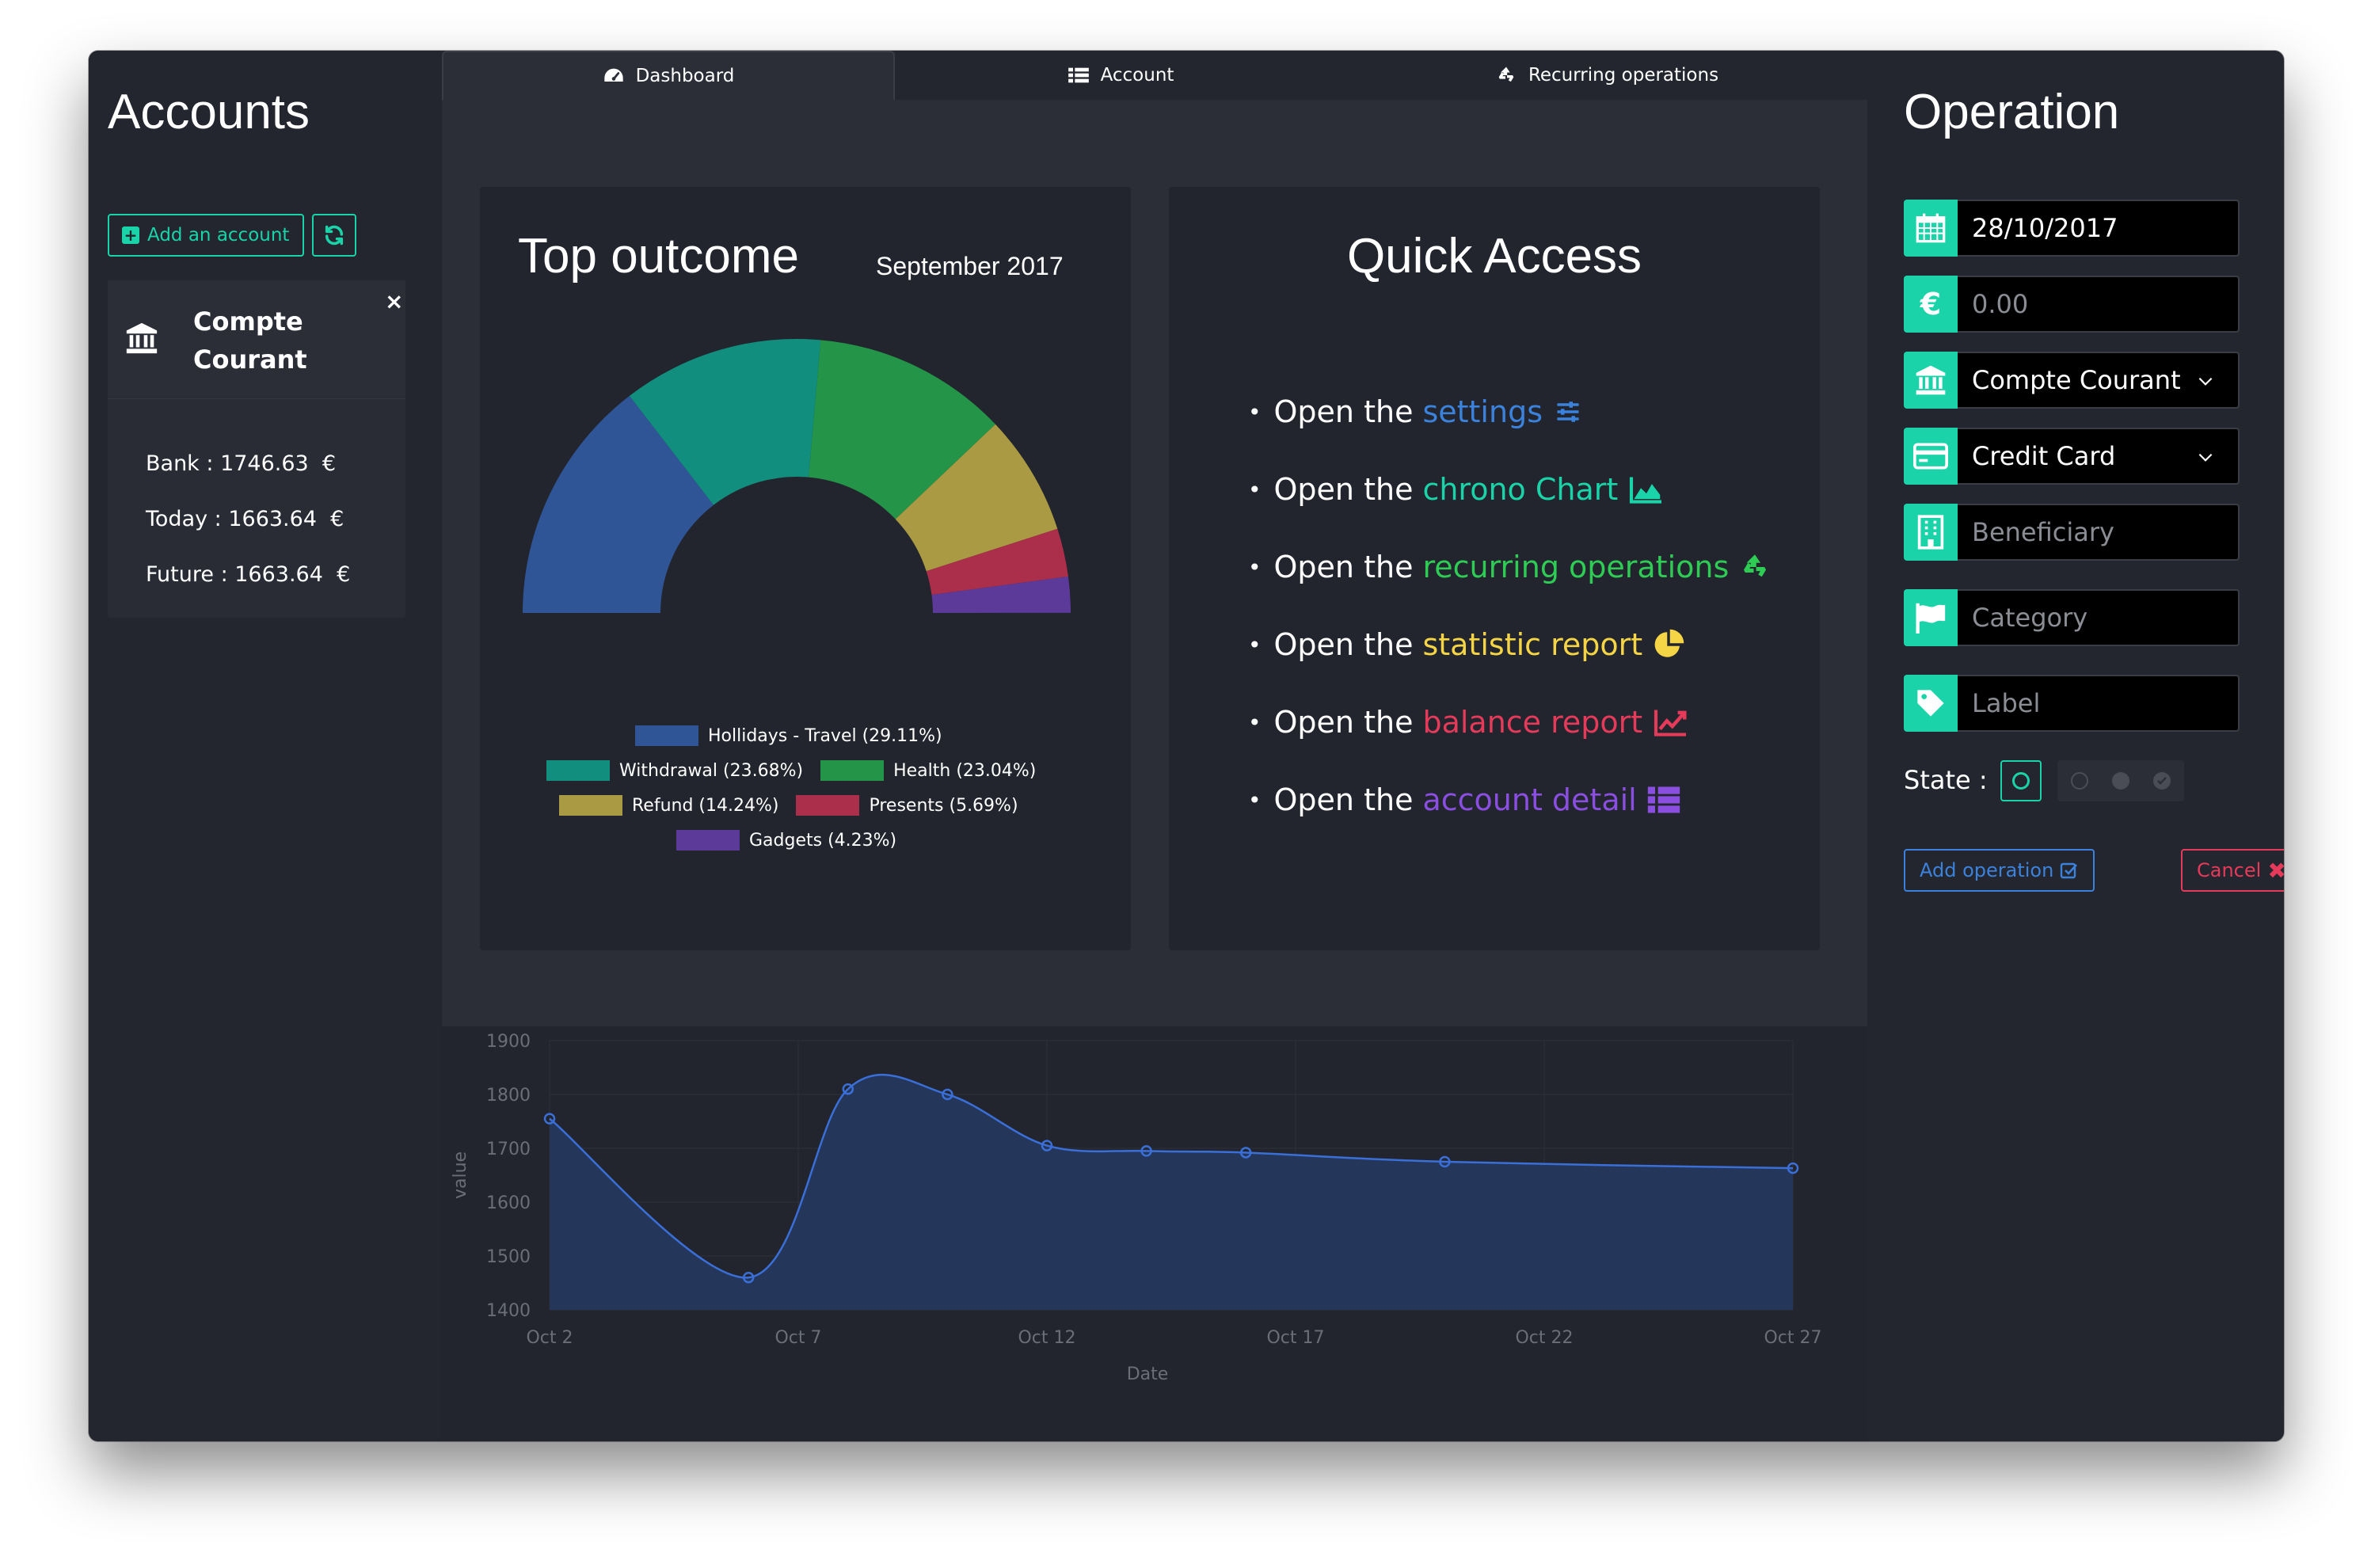 The image size is (2371, 1568). What do you see at coordinates (2080, 780) in the screenshot?
I see `state-option-pending` at bounding box center [2080, 780].